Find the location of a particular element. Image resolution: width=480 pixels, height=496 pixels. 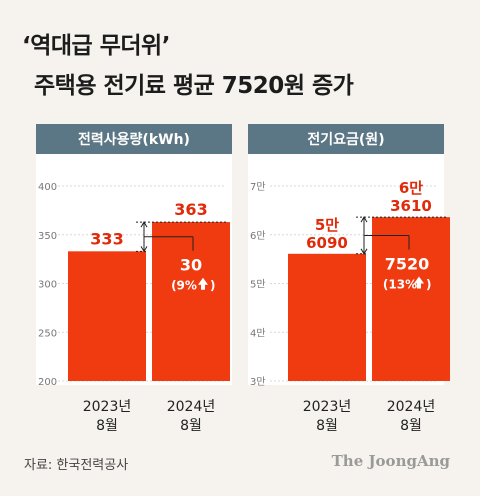

source-note: 자료: 한국전력공사 is located at coordinates (76, 465).